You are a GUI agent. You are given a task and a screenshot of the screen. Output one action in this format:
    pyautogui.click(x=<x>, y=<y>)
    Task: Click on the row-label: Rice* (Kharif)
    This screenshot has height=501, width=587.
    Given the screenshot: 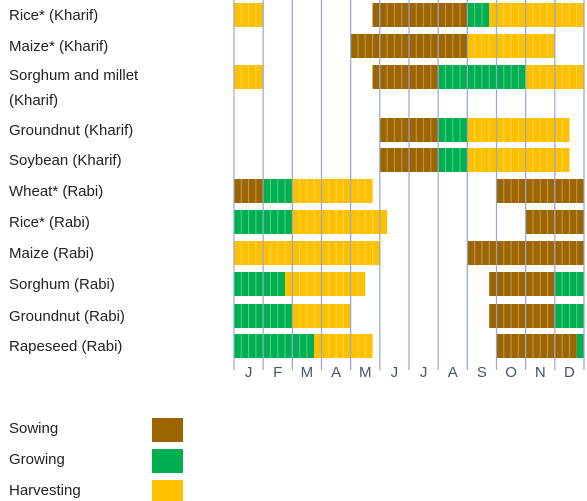 What is the action you would take?
    pyautogui.click(x=54, y=15)
    